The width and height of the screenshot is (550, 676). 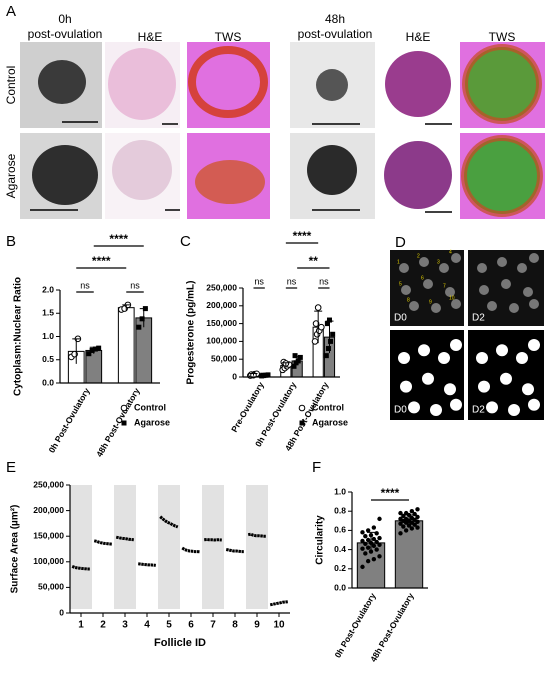 I want to click on follicle-number: 1, so click(x=398, y=262).